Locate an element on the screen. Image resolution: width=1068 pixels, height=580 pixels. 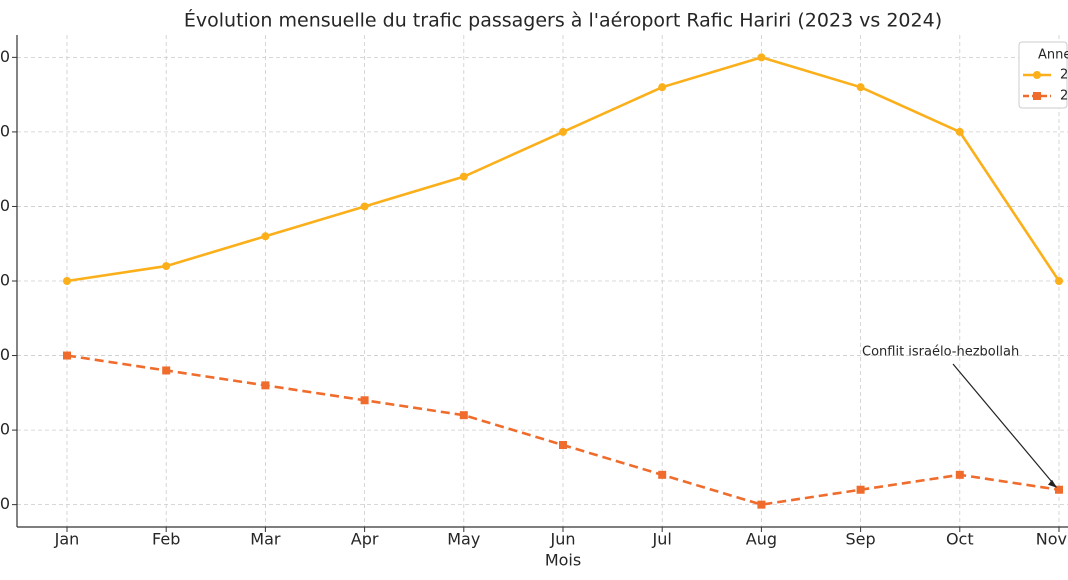
arrow-head is located at coordinates (1052, 483).